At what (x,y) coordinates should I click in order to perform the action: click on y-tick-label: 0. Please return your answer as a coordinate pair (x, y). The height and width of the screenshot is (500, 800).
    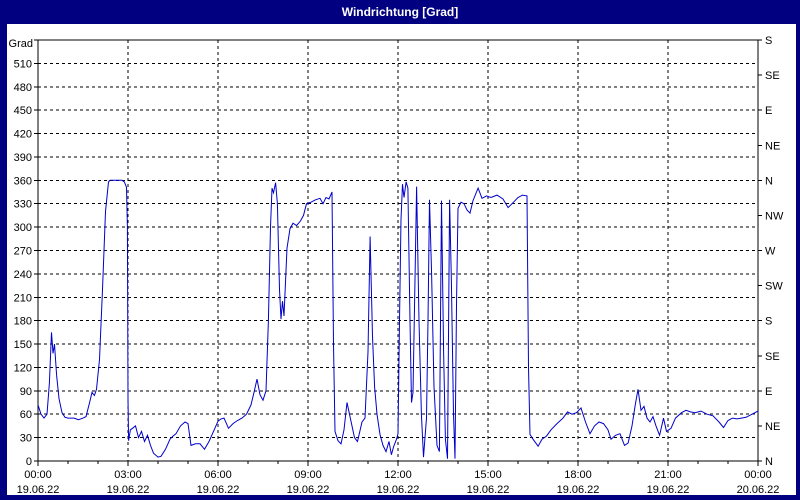
    Looking at the image, I should click on (29, 462).